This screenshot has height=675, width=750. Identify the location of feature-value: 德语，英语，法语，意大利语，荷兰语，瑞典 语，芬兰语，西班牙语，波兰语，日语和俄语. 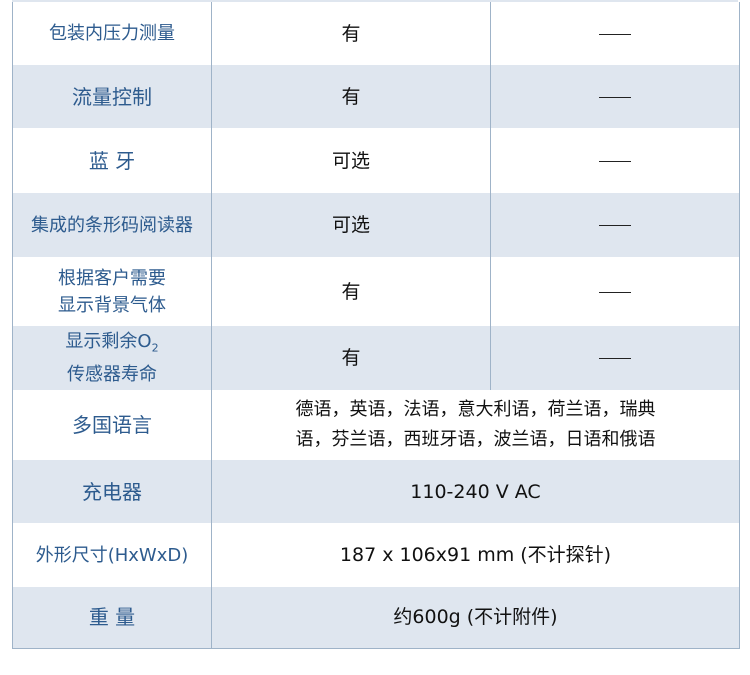
(476, 425).